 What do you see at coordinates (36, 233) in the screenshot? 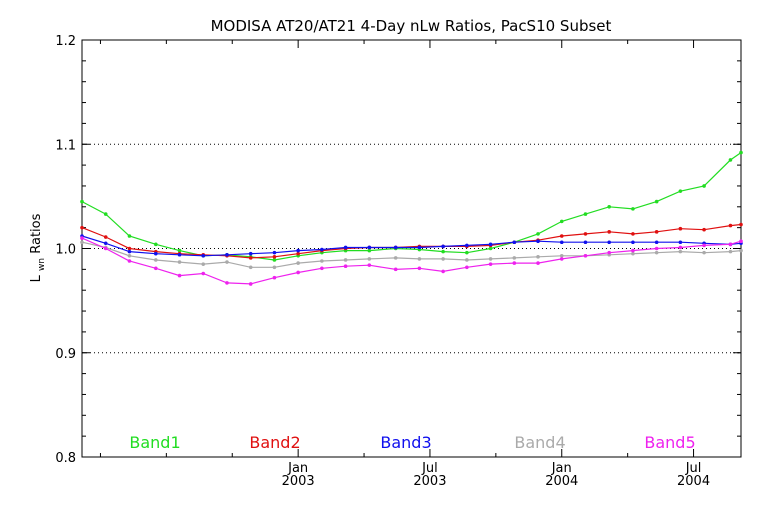
I see `y-axis-label-rest: Ratios` at bounding box center [36, 233].